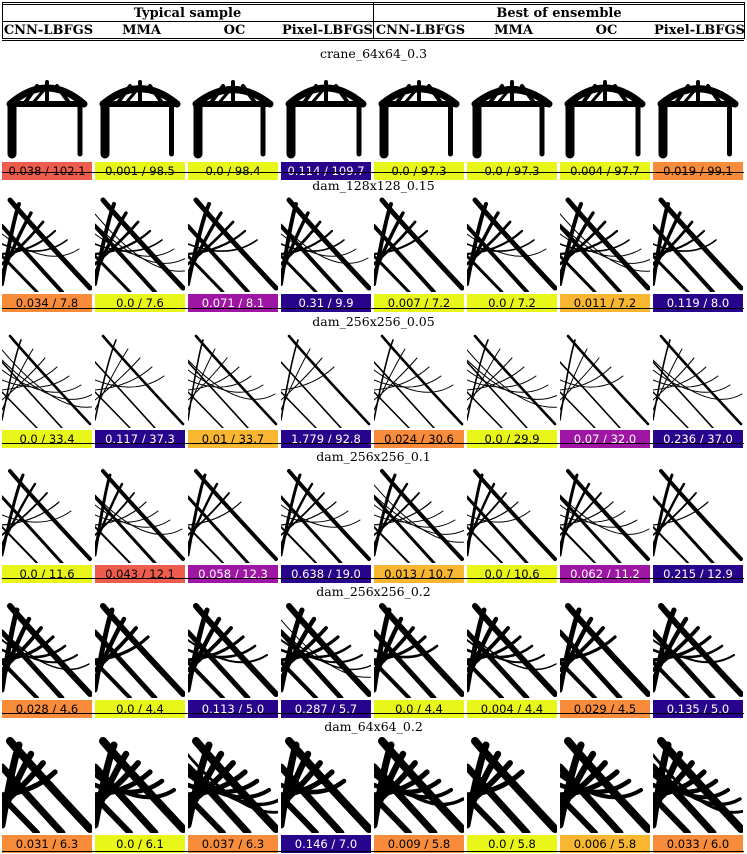 The height and width of the screenshot is (854, 747). I want to click on result-badge: 0.117 / 37.3, so click(140, 439).